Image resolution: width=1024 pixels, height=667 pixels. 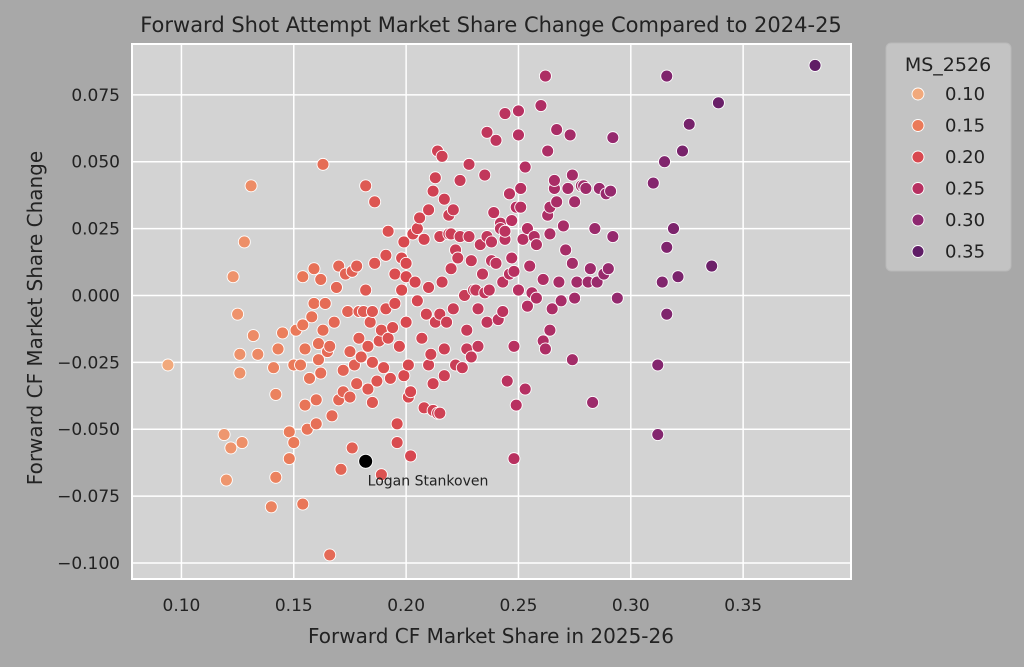 What do you see at coordinates (95, 96) in the screenshot?
I see `y-tick-label: 0.075` at bounding box center [95, 96].